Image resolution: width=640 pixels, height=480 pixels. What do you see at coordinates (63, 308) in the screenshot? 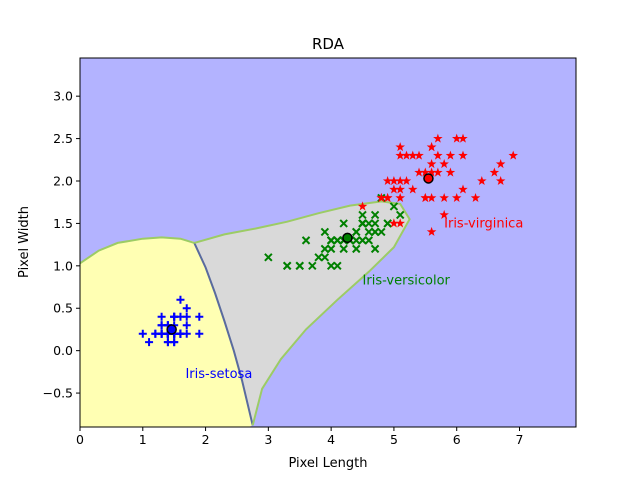
I see `y-tick-label: 0.5` at bounding box center [63, 308].